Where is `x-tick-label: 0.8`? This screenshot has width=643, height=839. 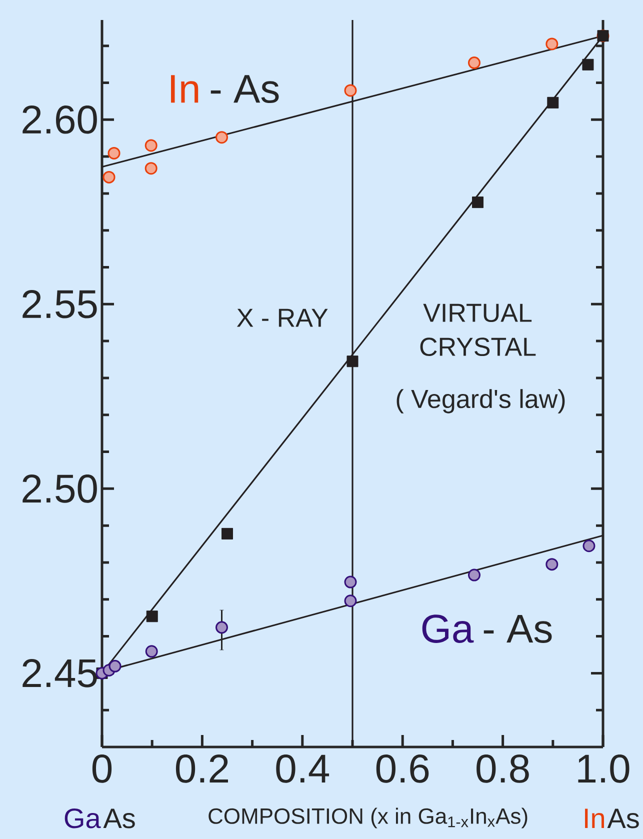 x-tick-label: 0.8 is located at coordinates (502, 768).